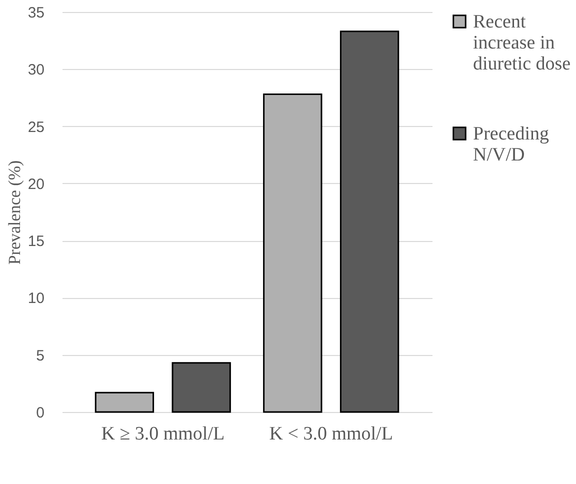 The height and width of the screenshot is (484, 576). Describe the element at coordinates (36, 241) in the screenshot. I see `y-tick-label: 15` at that location.